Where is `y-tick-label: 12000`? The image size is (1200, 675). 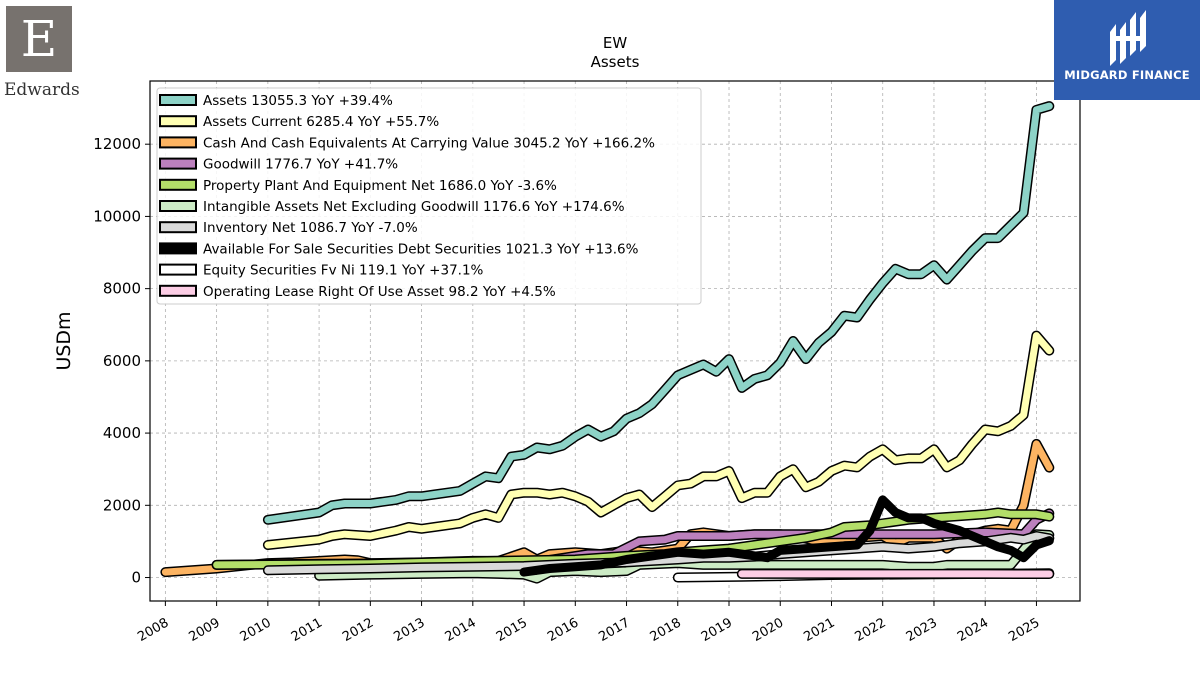 y-tick-label: 12000 is located at coordinates (117, 144).